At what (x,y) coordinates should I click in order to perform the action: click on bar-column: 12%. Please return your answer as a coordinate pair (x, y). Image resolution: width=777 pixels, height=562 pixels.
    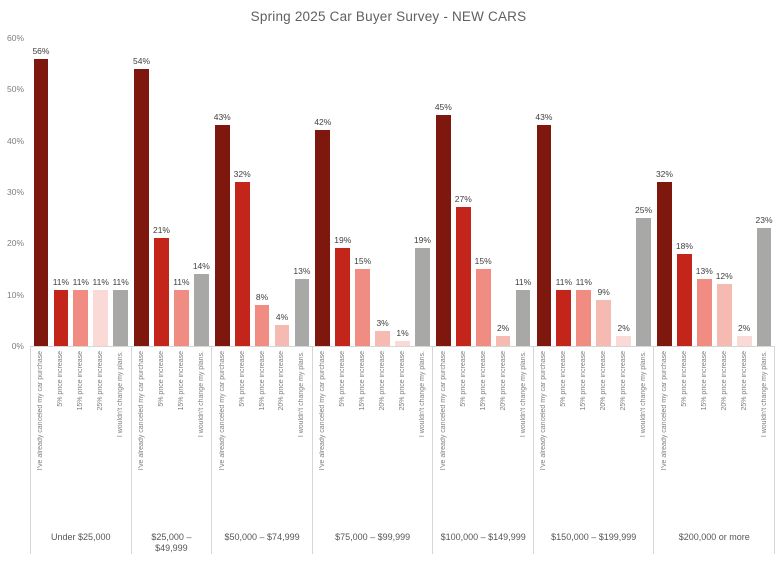
    Looking at the image, I should click on (724, 308).